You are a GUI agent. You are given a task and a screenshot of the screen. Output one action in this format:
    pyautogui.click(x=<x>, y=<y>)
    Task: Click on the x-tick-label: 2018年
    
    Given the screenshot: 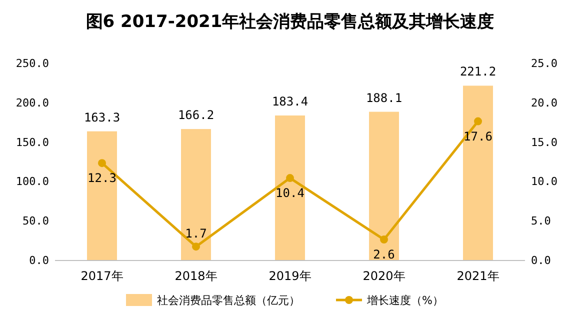 What is the action you would take?
    pyautogui.click(x=196, y=276)
    